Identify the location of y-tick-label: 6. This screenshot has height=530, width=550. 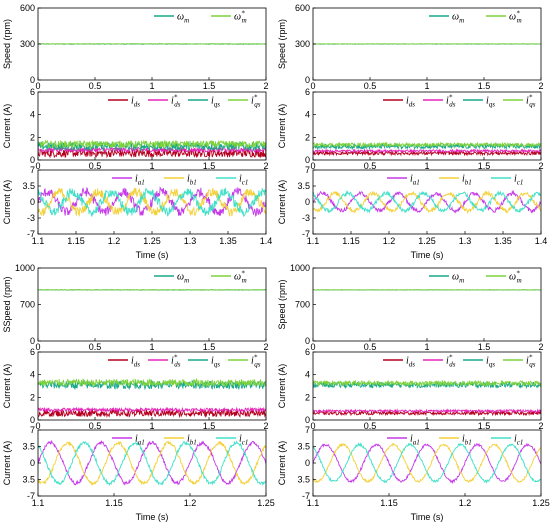
(32, 352).